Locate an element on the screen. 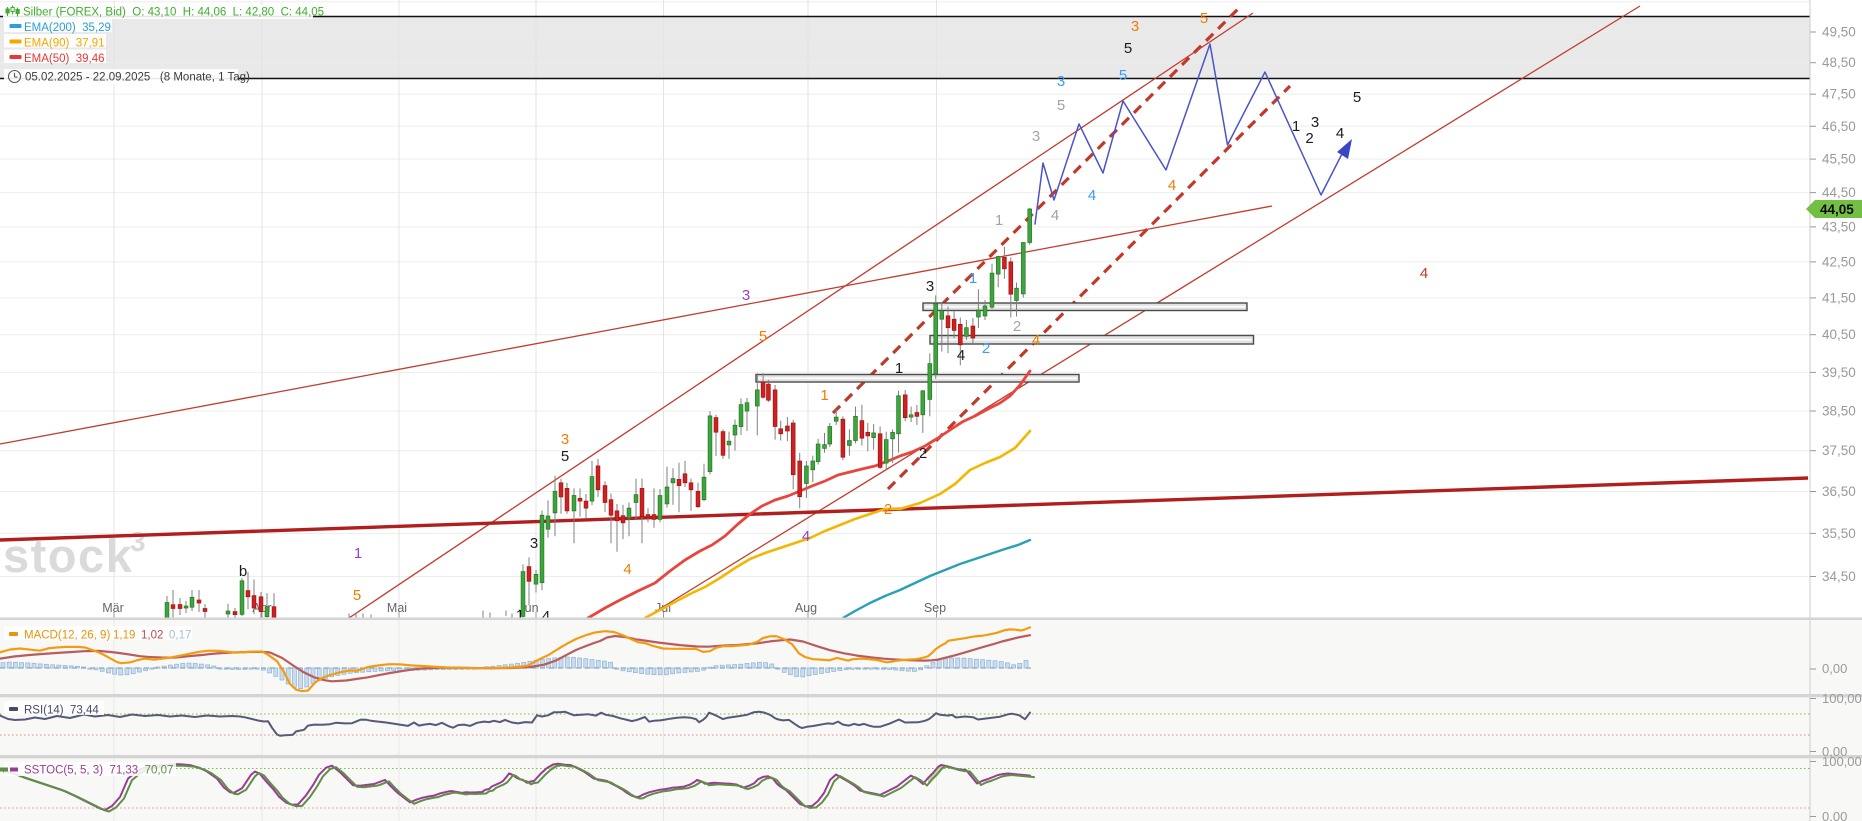  svg-text: 38,50 is located at coordinates (1839, 411).